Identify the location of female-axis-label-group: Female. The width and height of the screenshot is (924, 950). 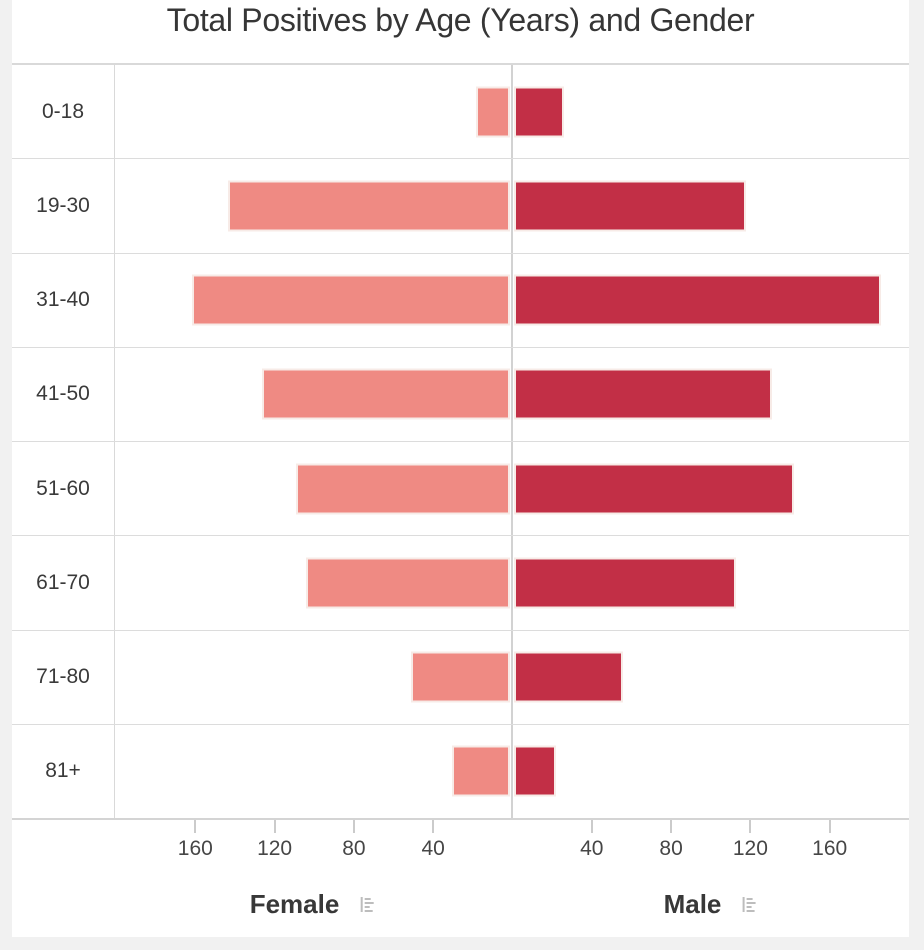
(313, 904).